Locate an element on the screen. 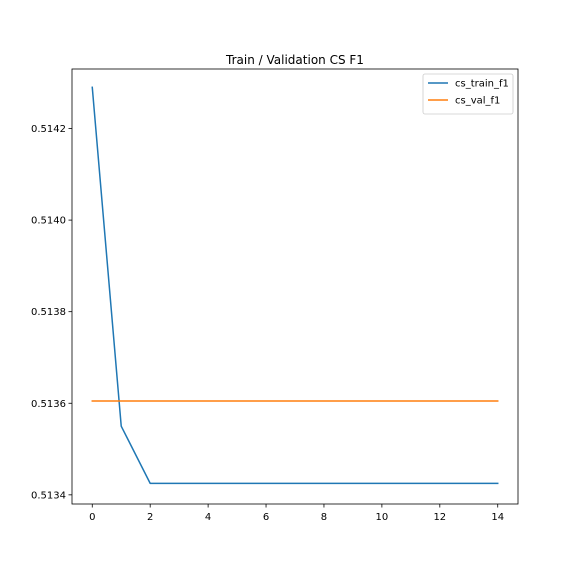 This screenshot has width=576, height=581. x-tick-label: 6 is located at coordinates (266, 517).